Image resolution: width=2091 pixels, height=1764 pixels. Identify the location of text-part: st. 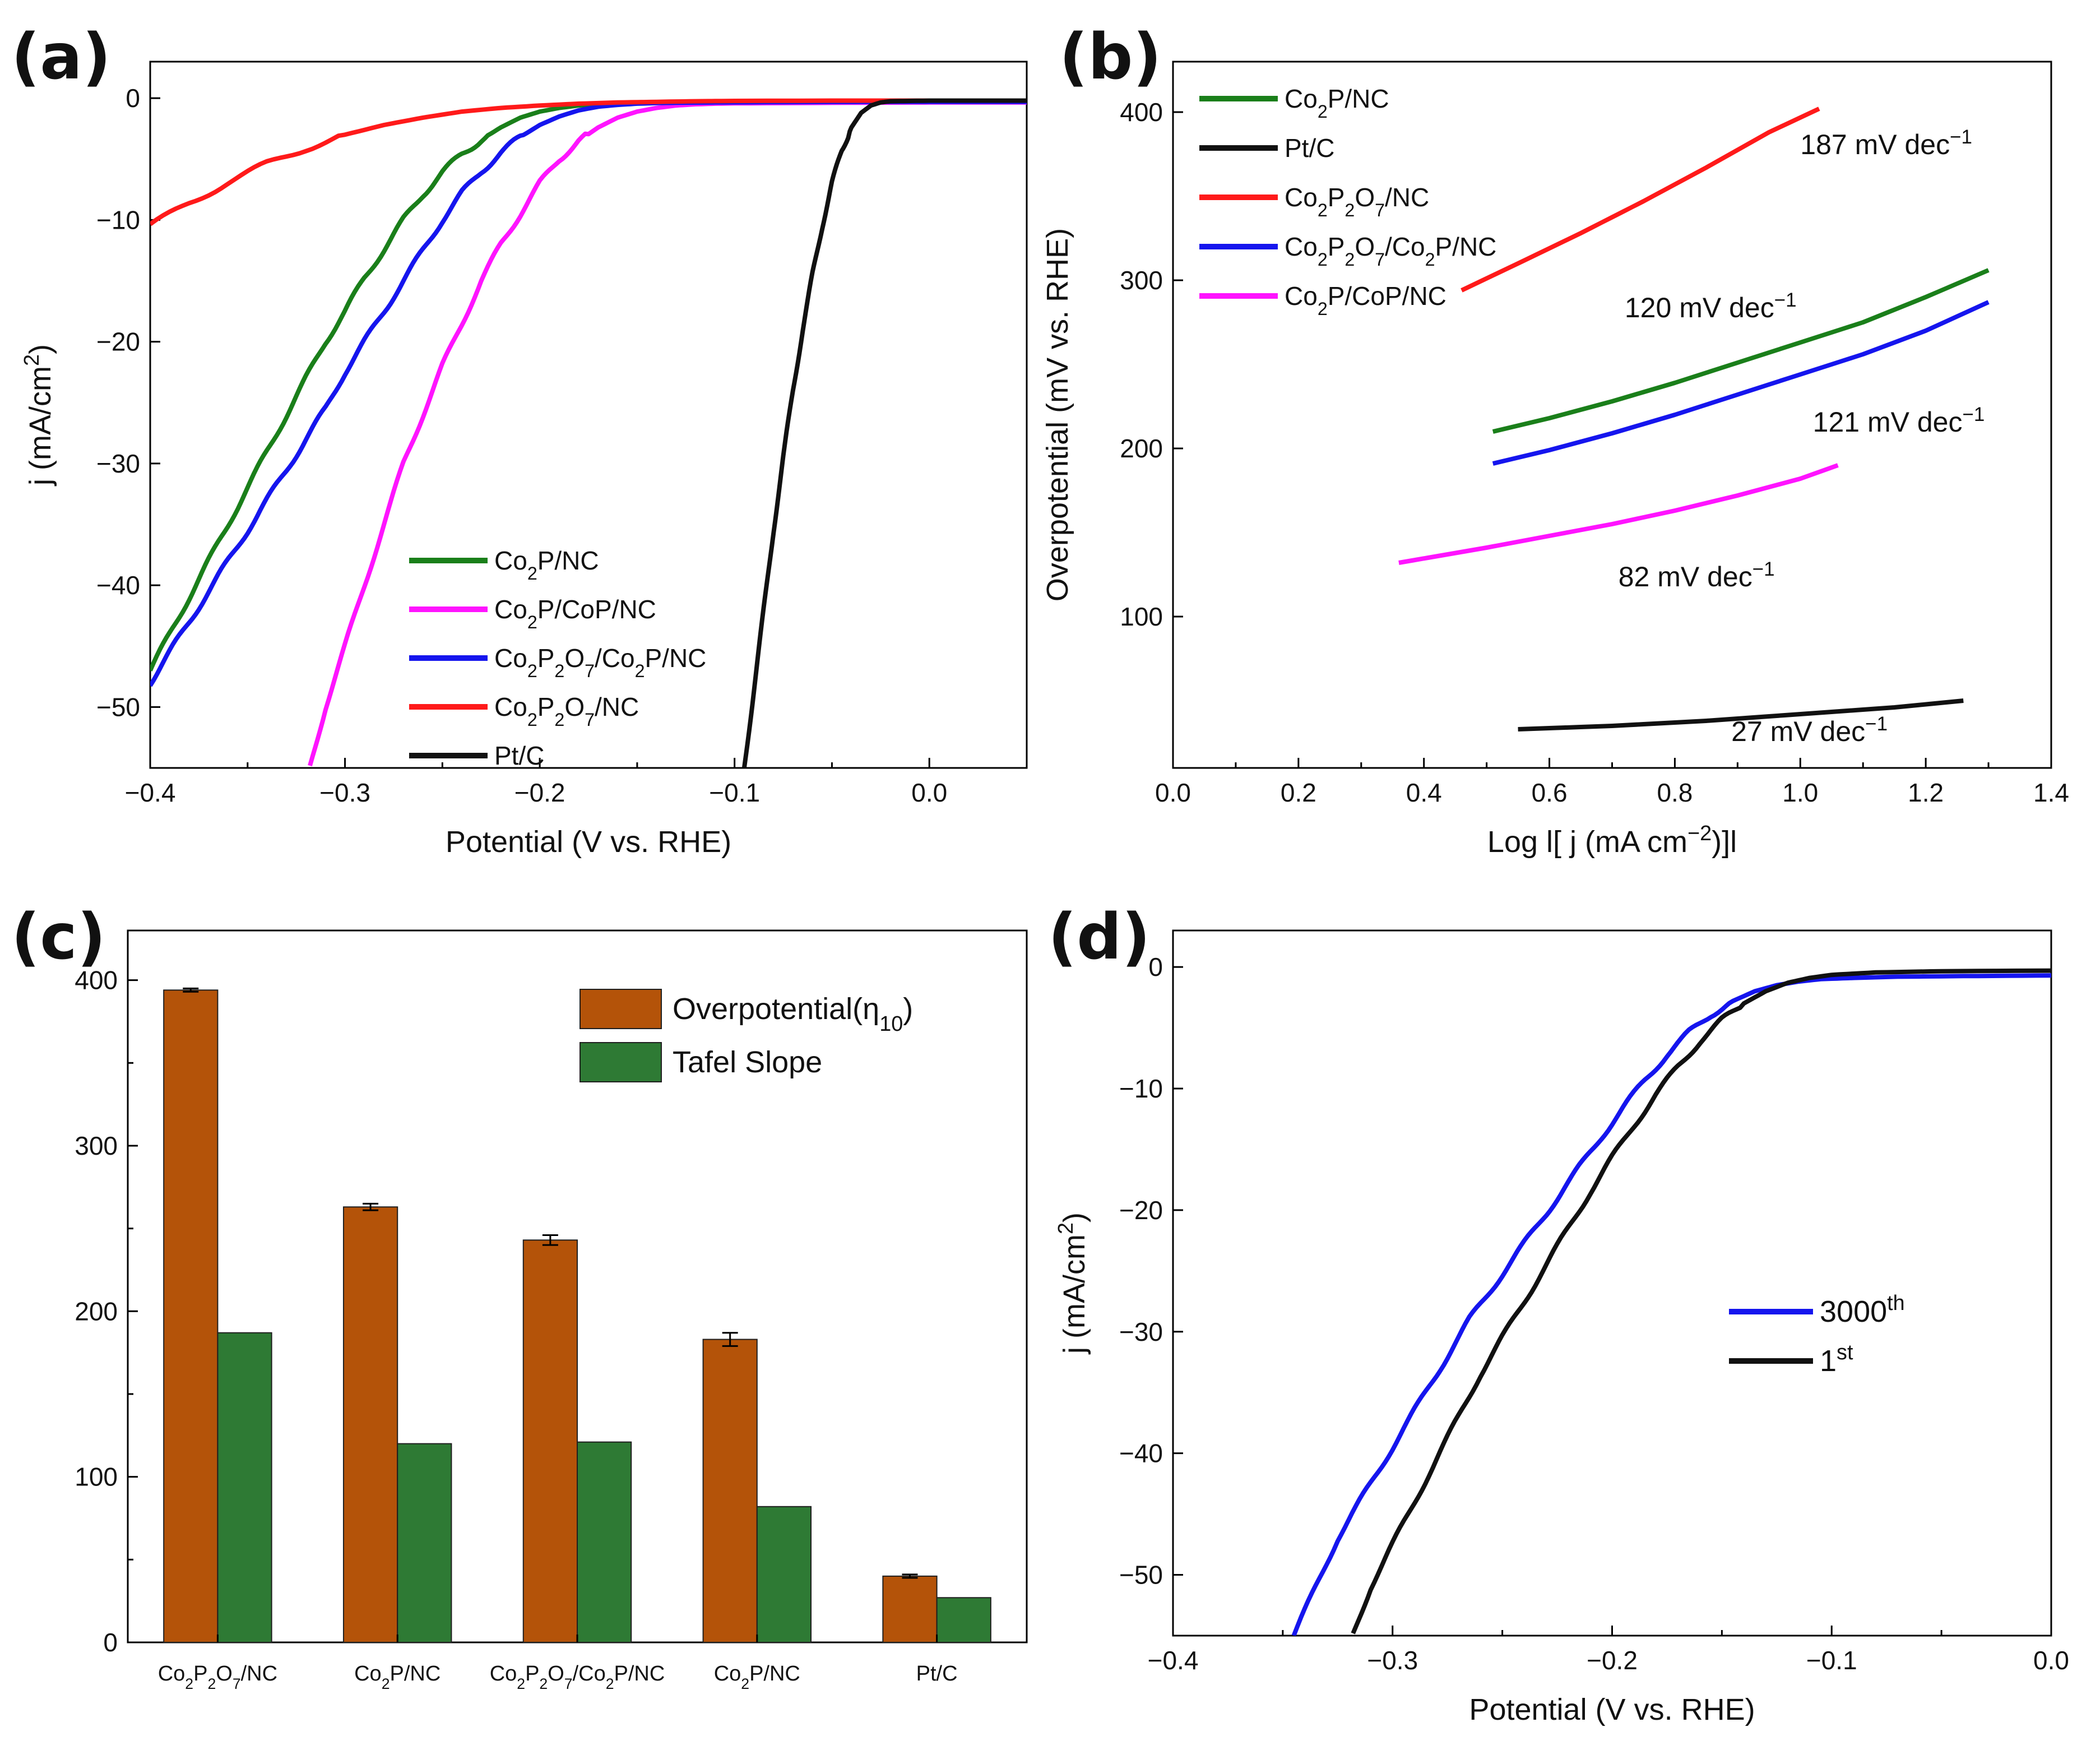
(1845, 1352).